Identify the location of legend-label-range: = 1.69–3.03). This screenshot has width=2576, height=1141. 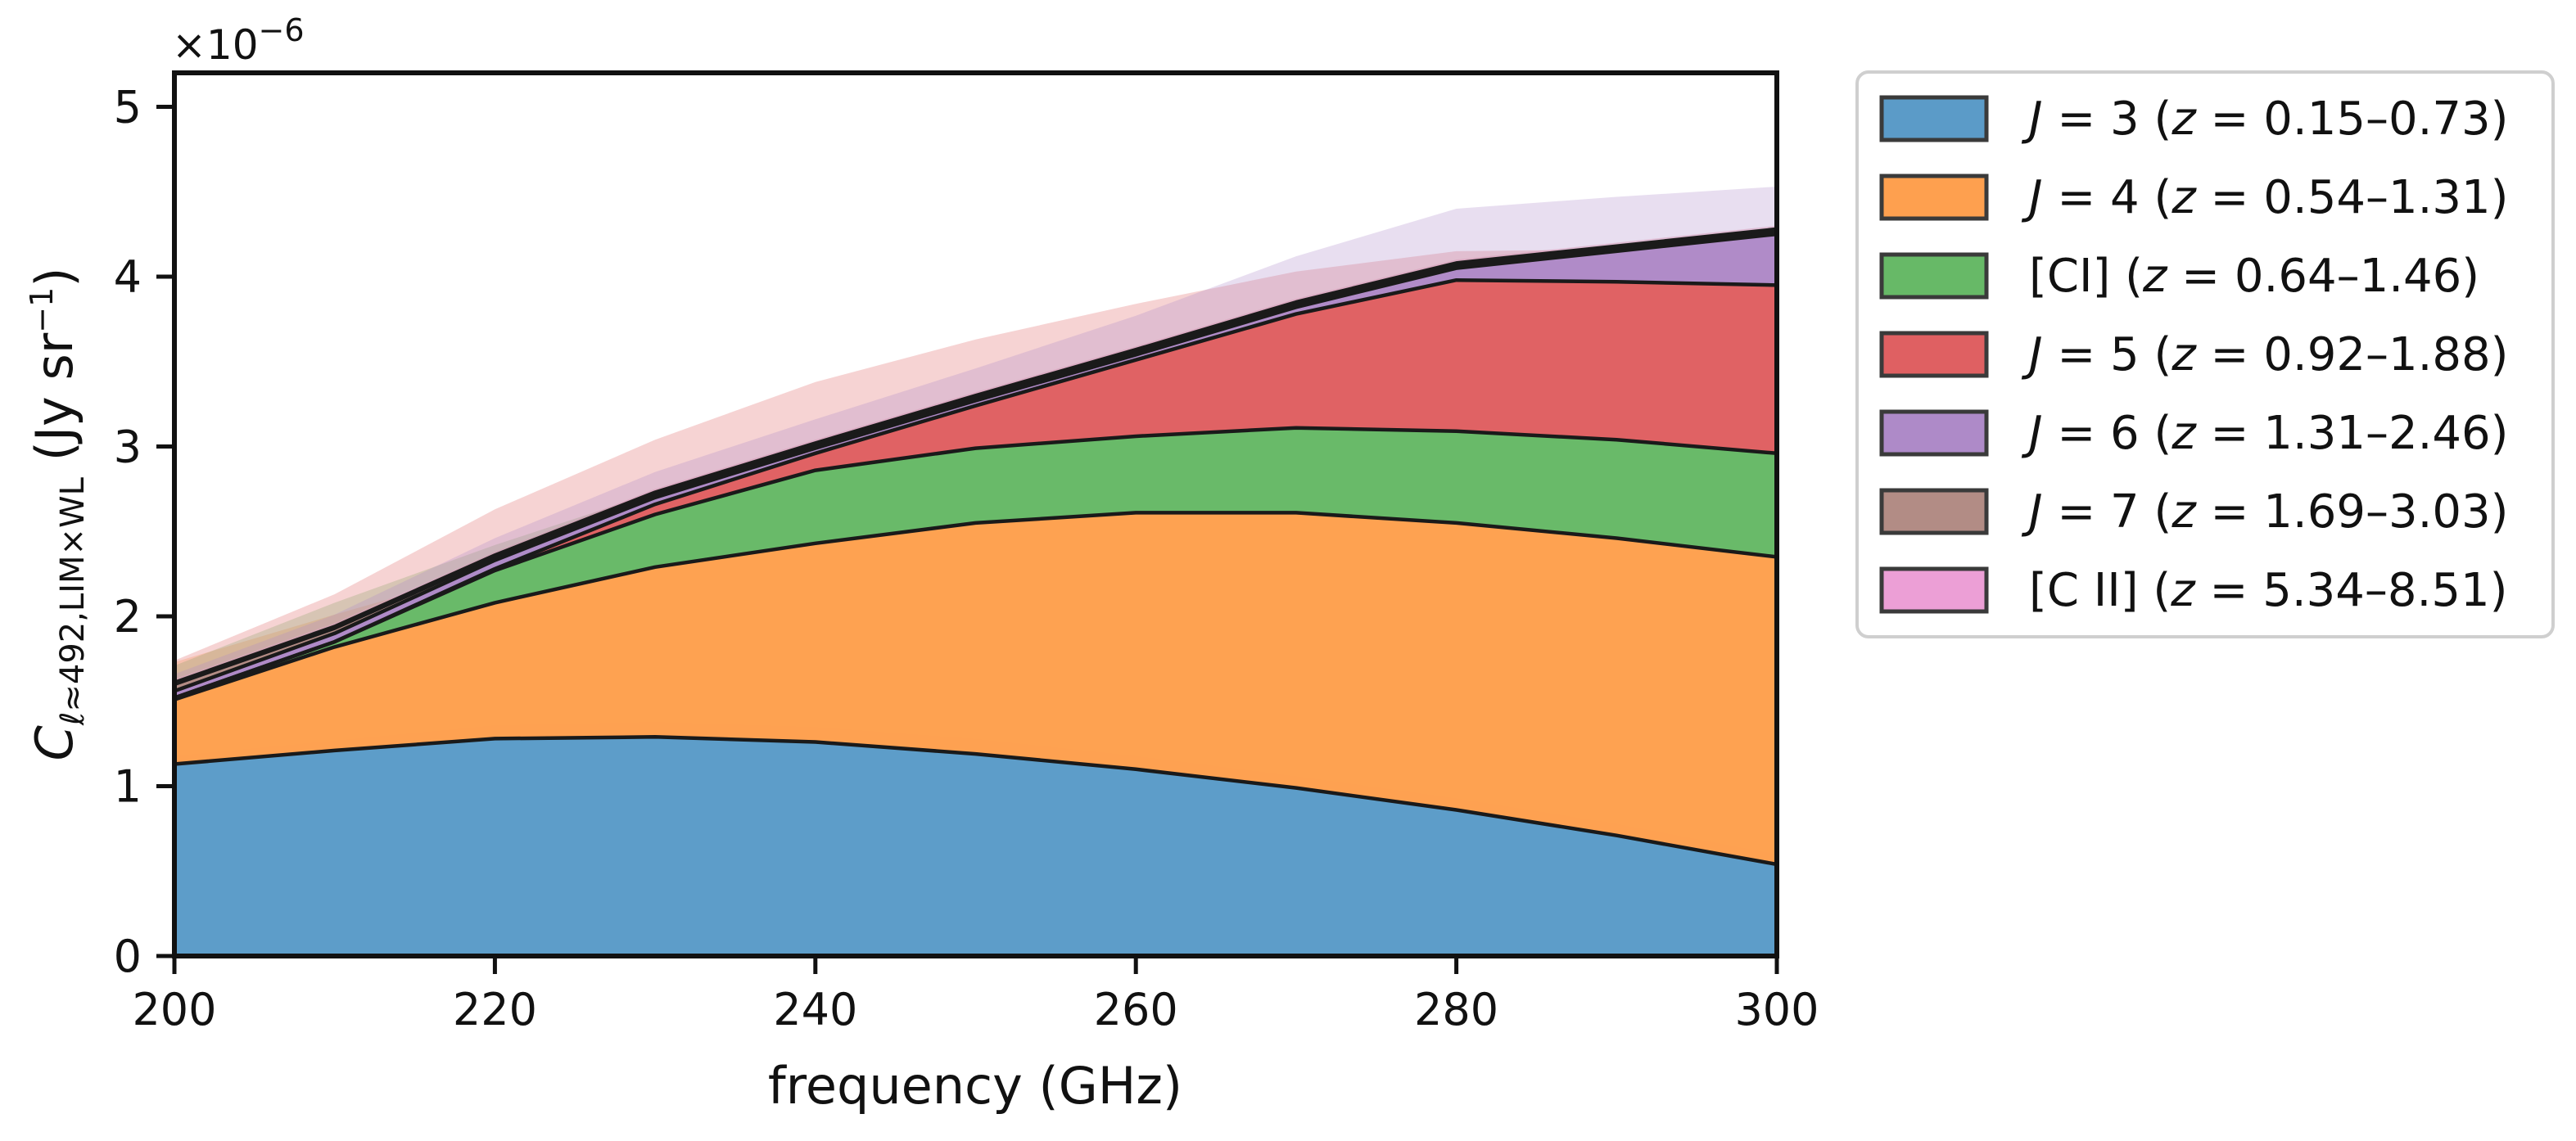
(2352, 512).